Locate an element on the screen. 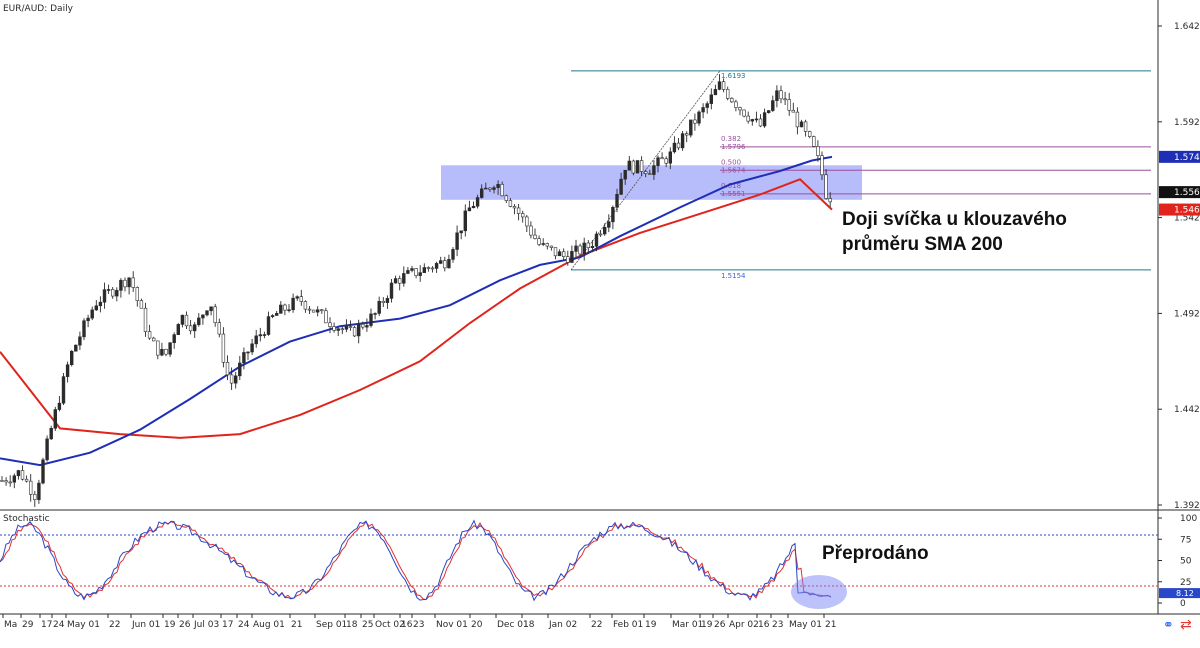 The height and width of the screenshot is (648, 1200). doji-annotation-line2: průměru SMA 200 is located at coordinates (922, 244).